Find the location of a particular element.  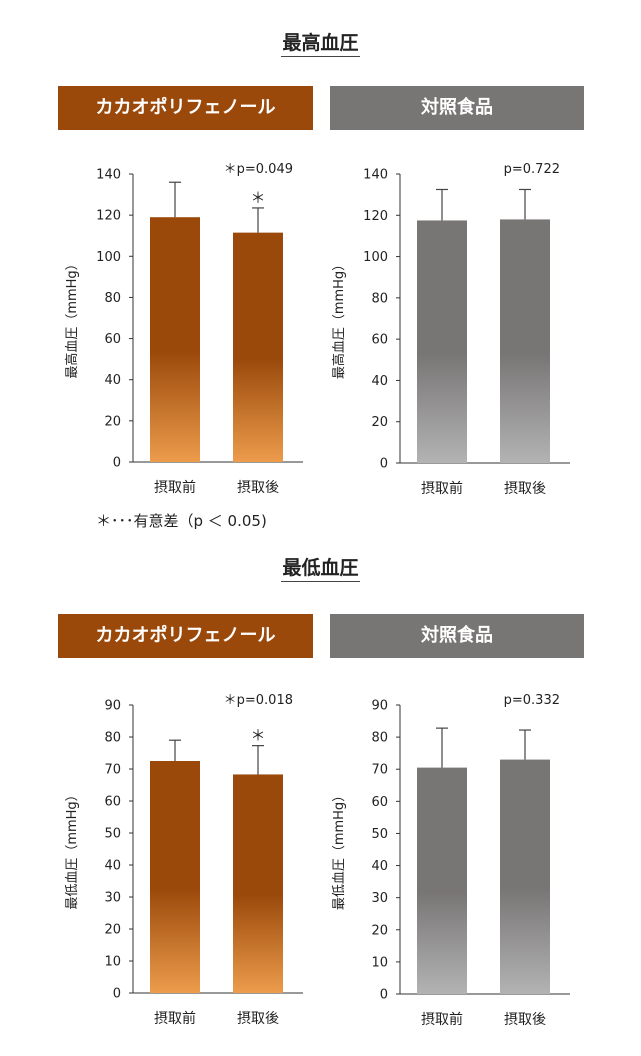

section-title-diastolic: 最低血圧 is located at coordinates (320, 569).